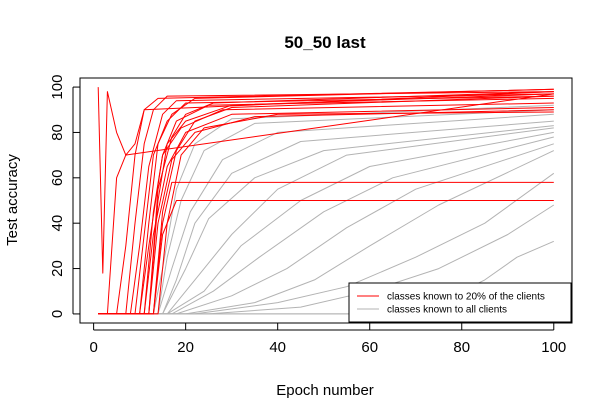  What do you see at coordinates (57, 132) in the screenshot?
I see `y-tick-label: 80` at bounding box center [57, 132].